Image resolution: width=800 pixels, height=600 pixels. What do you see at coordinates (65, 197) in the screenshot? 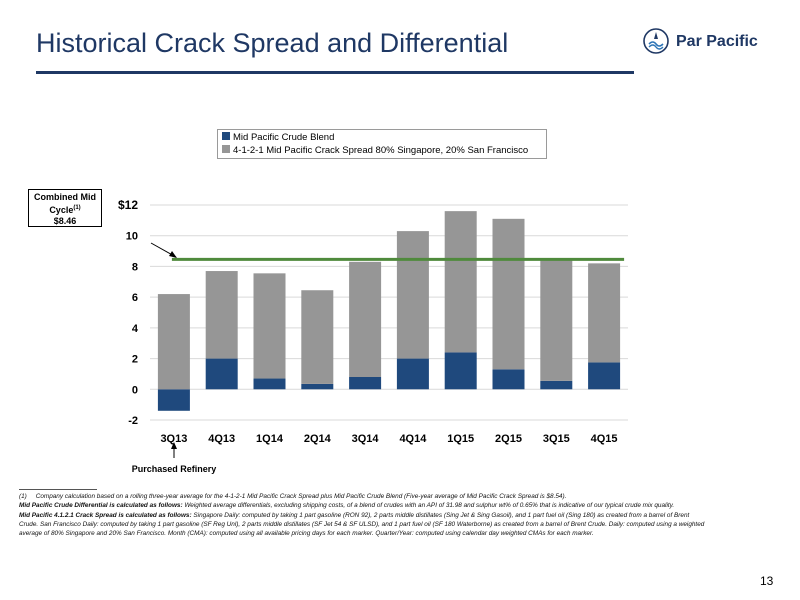
I see `callout-line1: Combined Mid` at bounding box center [65, 197].